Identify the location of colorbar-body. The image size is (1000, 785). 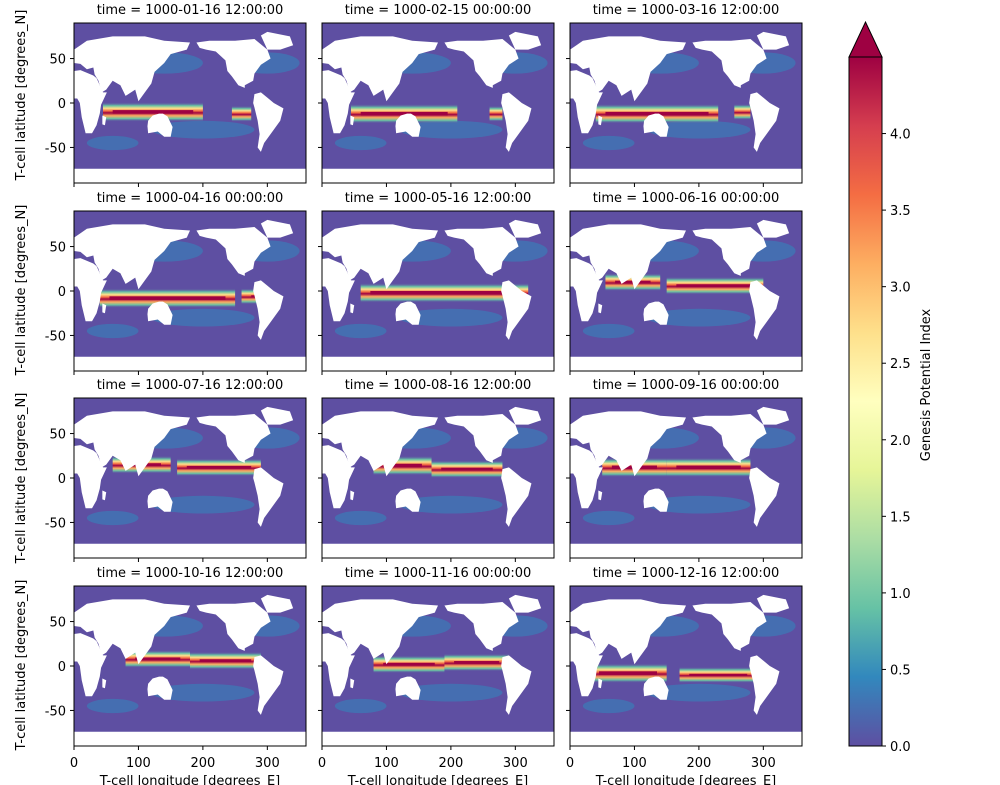
(865, 401).